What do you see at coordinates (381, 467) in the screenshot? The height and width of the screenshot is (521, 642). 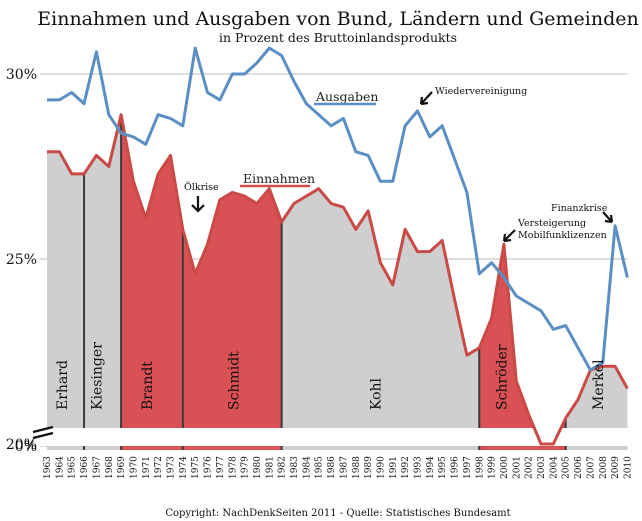 I see `x-tick-label: 1990` at bounding box center [381, 467].